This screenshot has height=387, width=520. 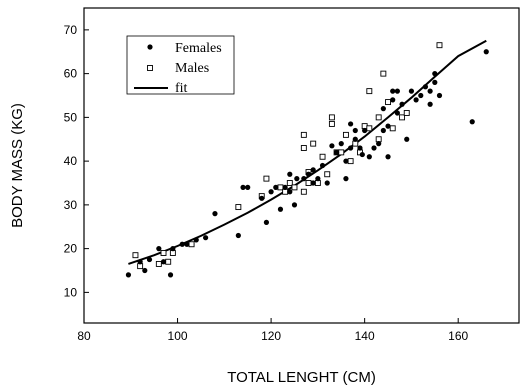 What do you see at coordinates (71, 205) in the screenshot?
I see `y-tick-label: 30` at bounding box center [71, 205].